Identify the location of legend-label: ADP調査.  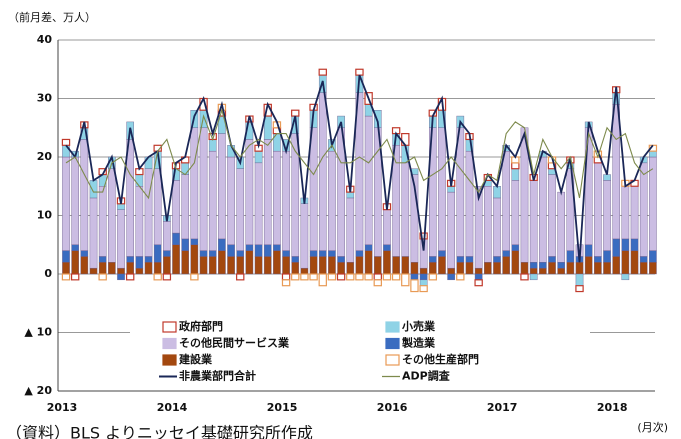
(426, 376).